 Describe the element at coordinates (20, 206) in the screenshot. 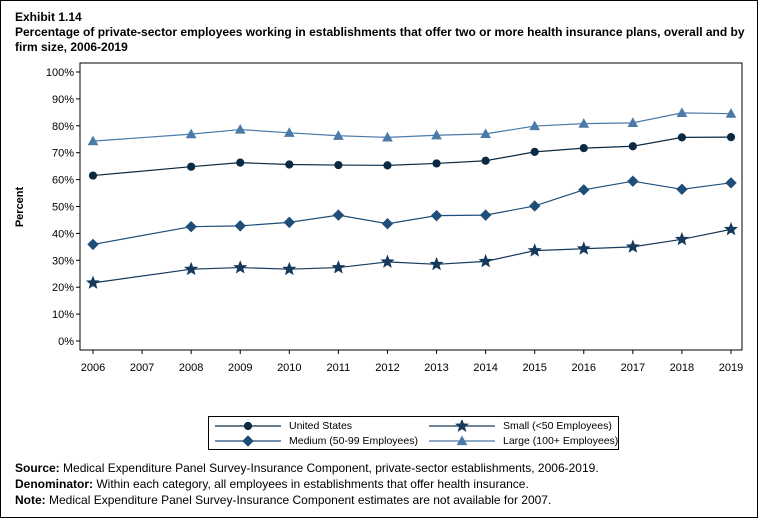

I see `y-axis-label: Percent` at that location.